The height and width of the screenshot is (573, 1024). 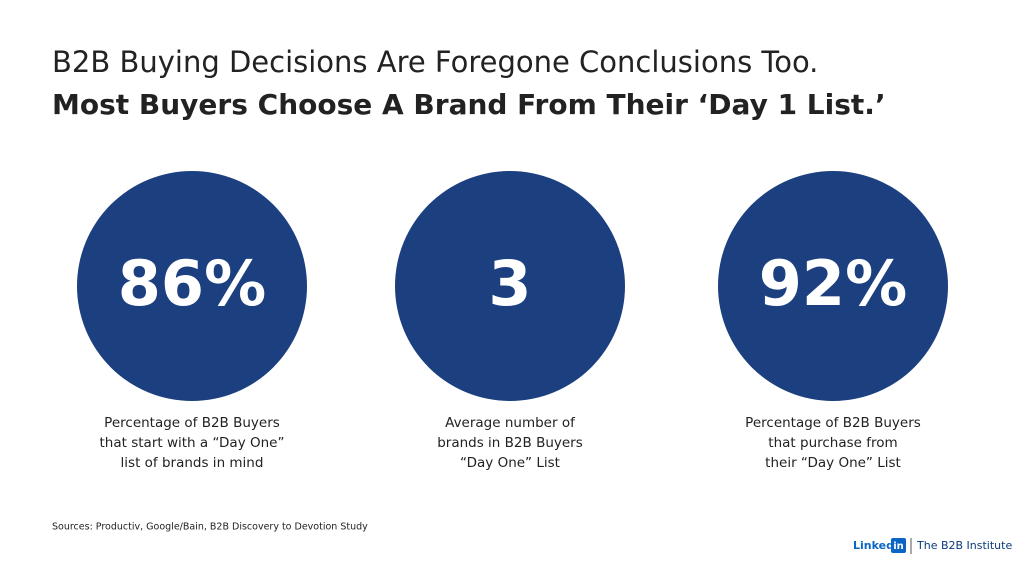 What do you see at coordinates (192, 463) in the screenshot?
I see `stat-caption: list of brands in mind` at bounding box center [192, 463].